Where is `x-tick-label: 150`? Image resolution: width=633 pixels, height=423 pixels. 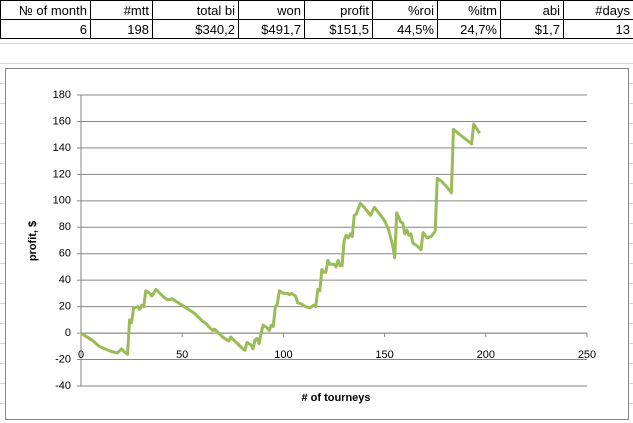
x-tick-label: 150 is located at coordinates (384, 355).